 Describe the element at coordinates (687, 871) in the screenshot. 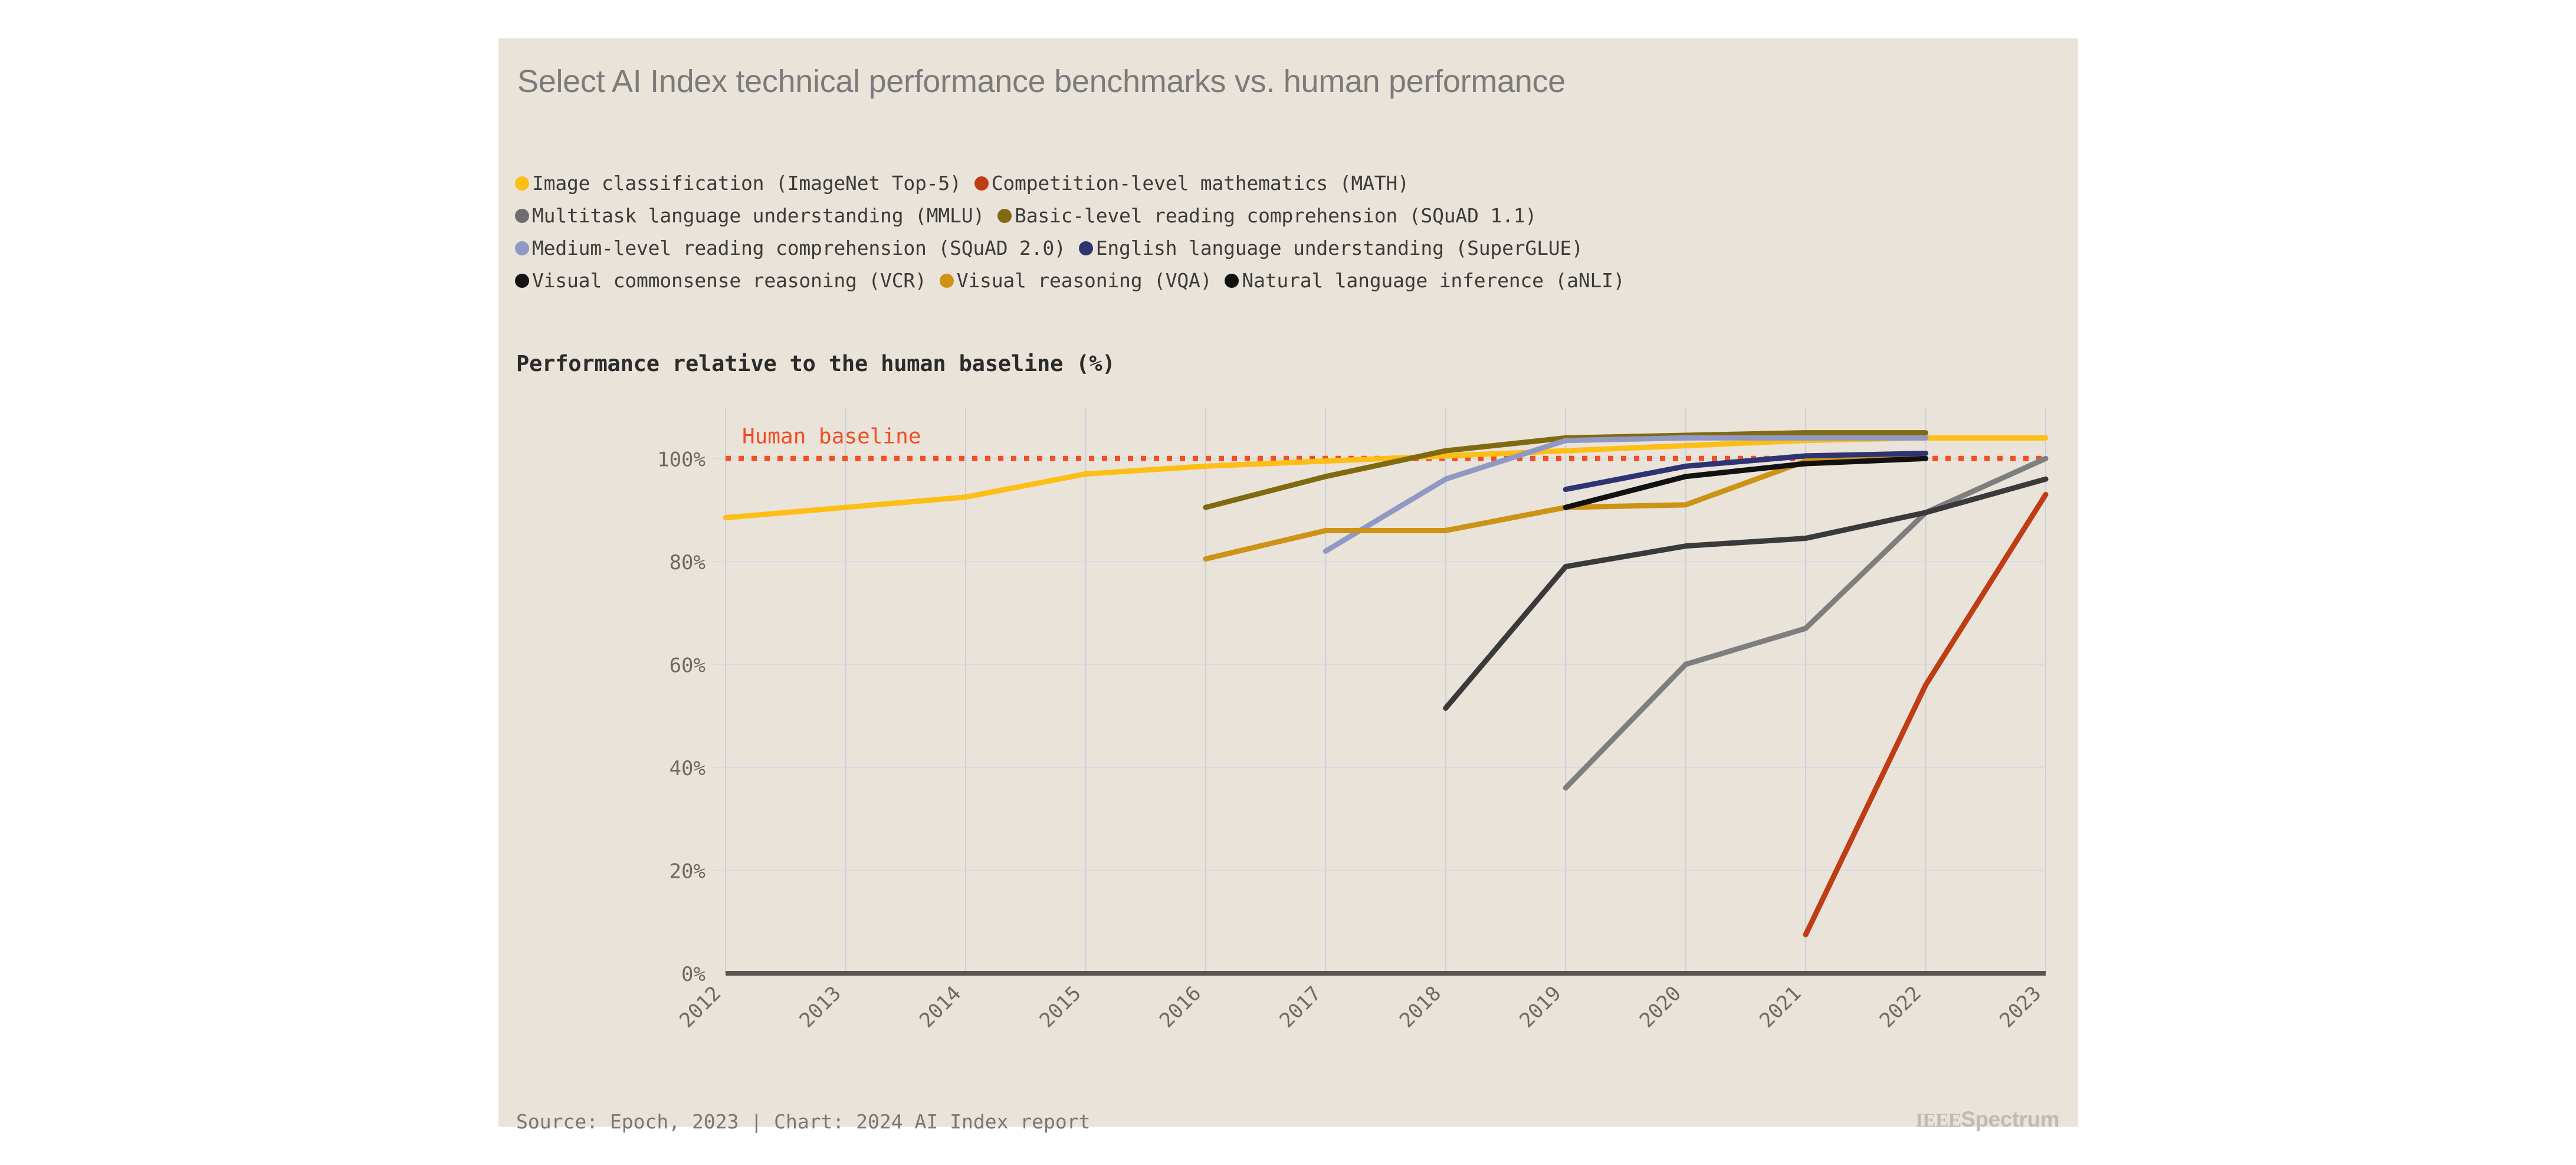

I see `y-axis-tick-label: 20%` at that location.